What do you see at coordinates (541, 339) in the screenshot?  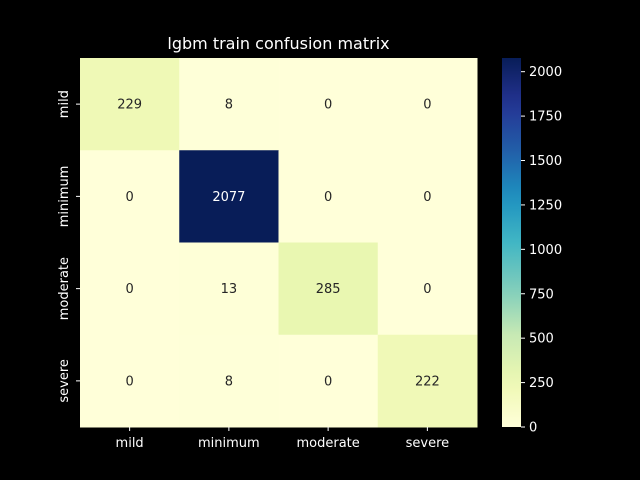 I see `colorbar-tick-label: 500` at bounding box center [541, 339].